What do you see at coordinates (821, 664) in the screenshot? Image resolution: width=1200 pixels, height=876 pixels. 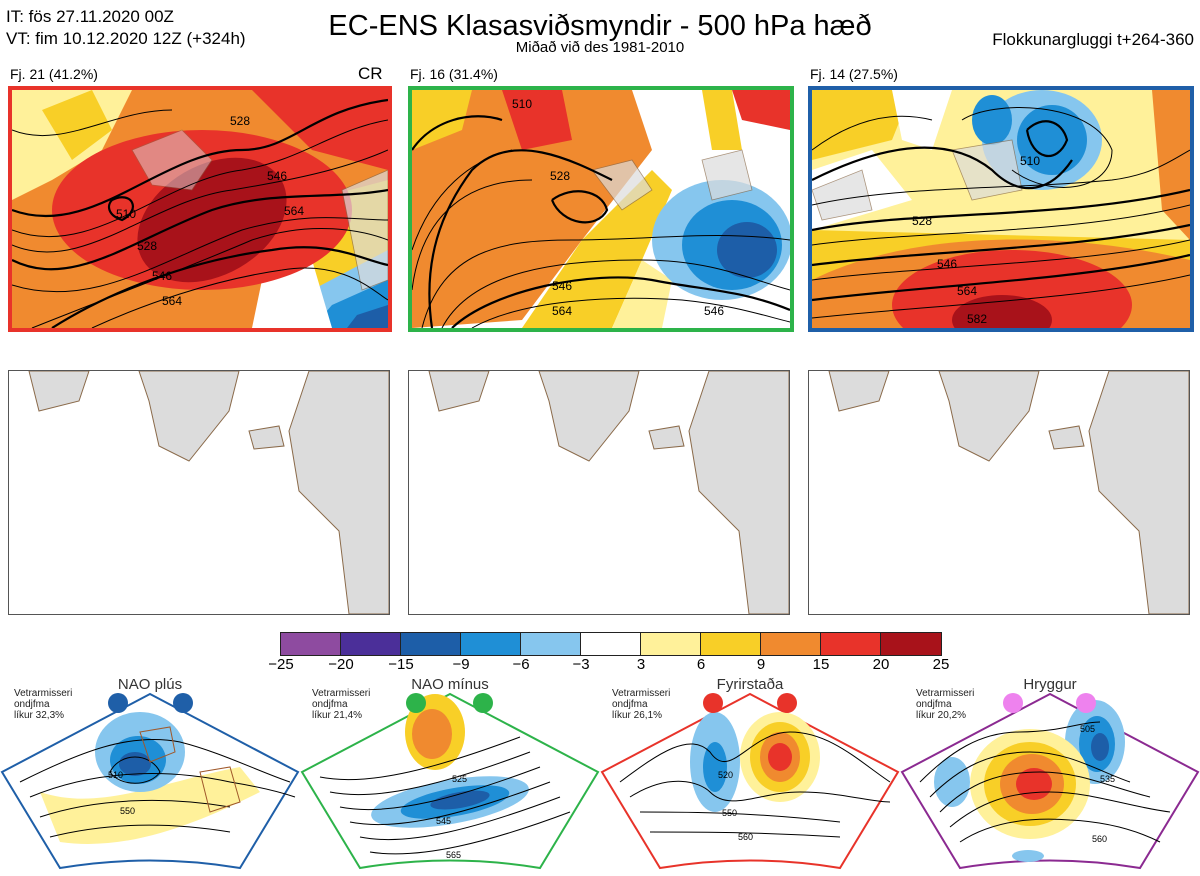 I see `colorbar-tick-label: 15` at bounding box center [821, 664].